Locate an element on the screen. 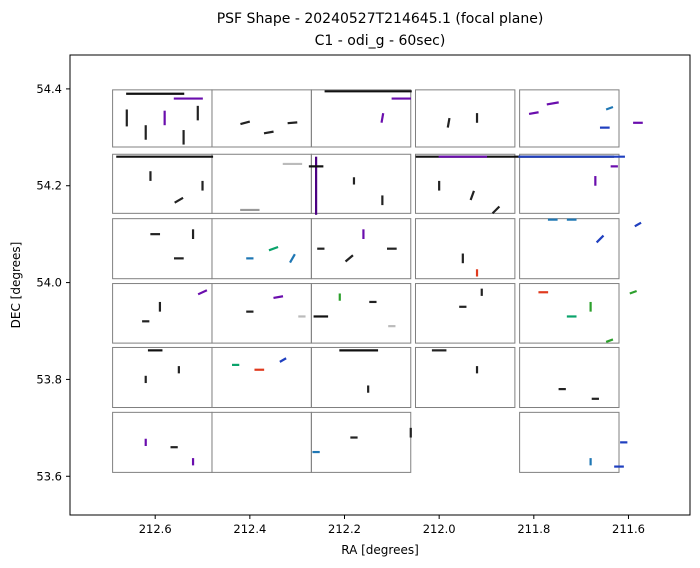  x-tick-label: 212.0 is located at coordinates (439, 529).